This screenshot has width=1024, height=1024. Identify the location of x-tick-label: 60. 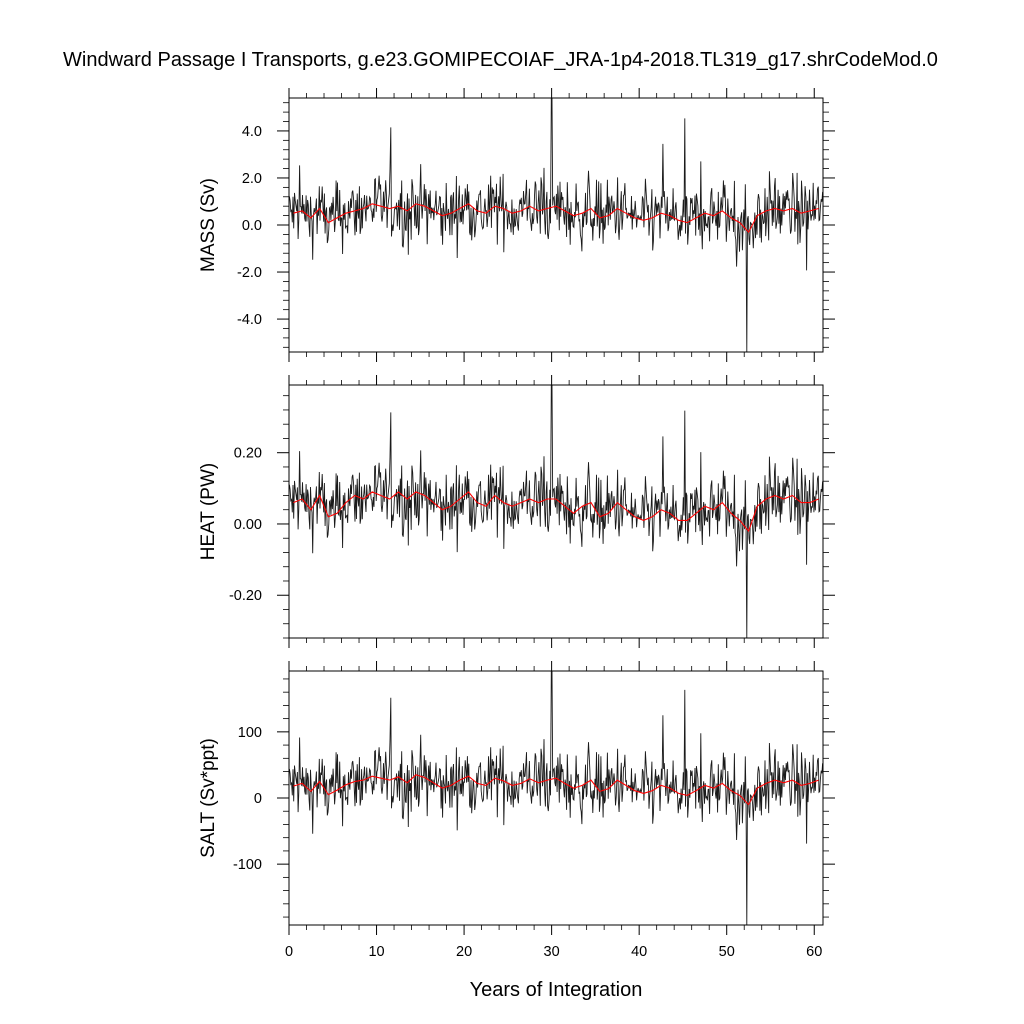
(814, 952).